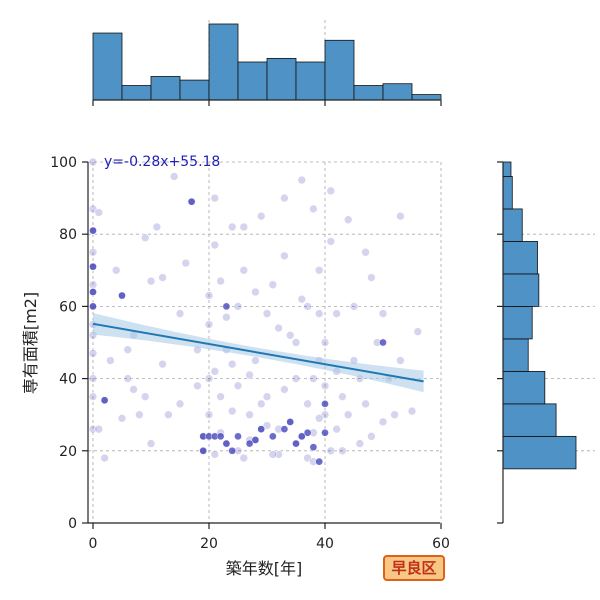  What do you see at coordinates (63, 163) in the screenshot?
I see `y-tick-label: 100` at bounding box center [63, 163].